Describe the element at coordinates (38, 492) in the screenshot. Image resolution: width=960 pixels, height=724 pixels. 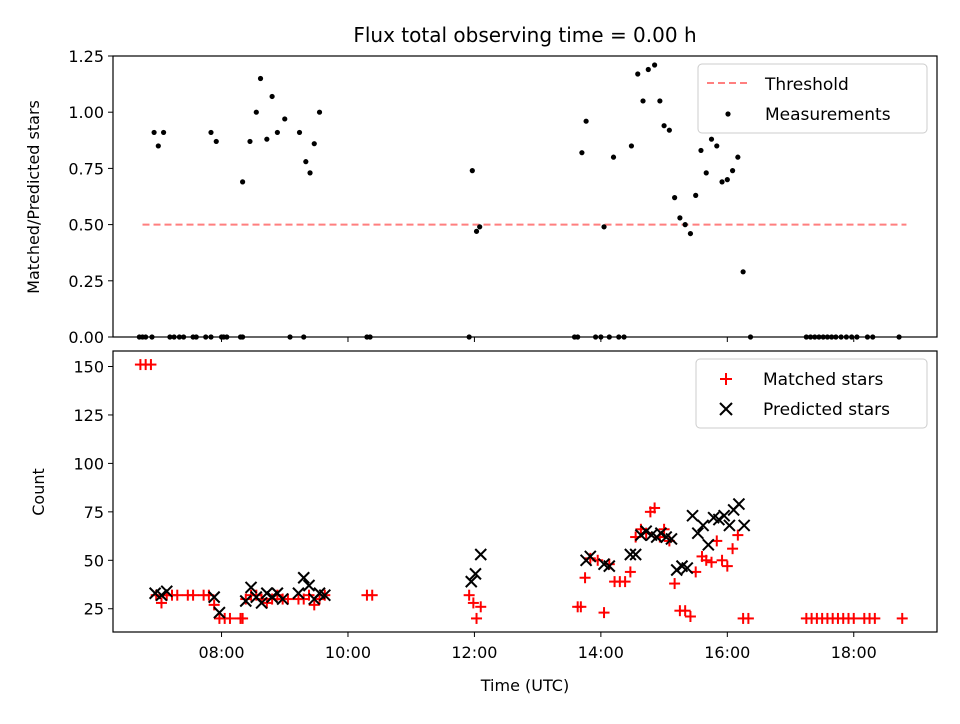
I see `bottom-ylabel: Count` at that location.